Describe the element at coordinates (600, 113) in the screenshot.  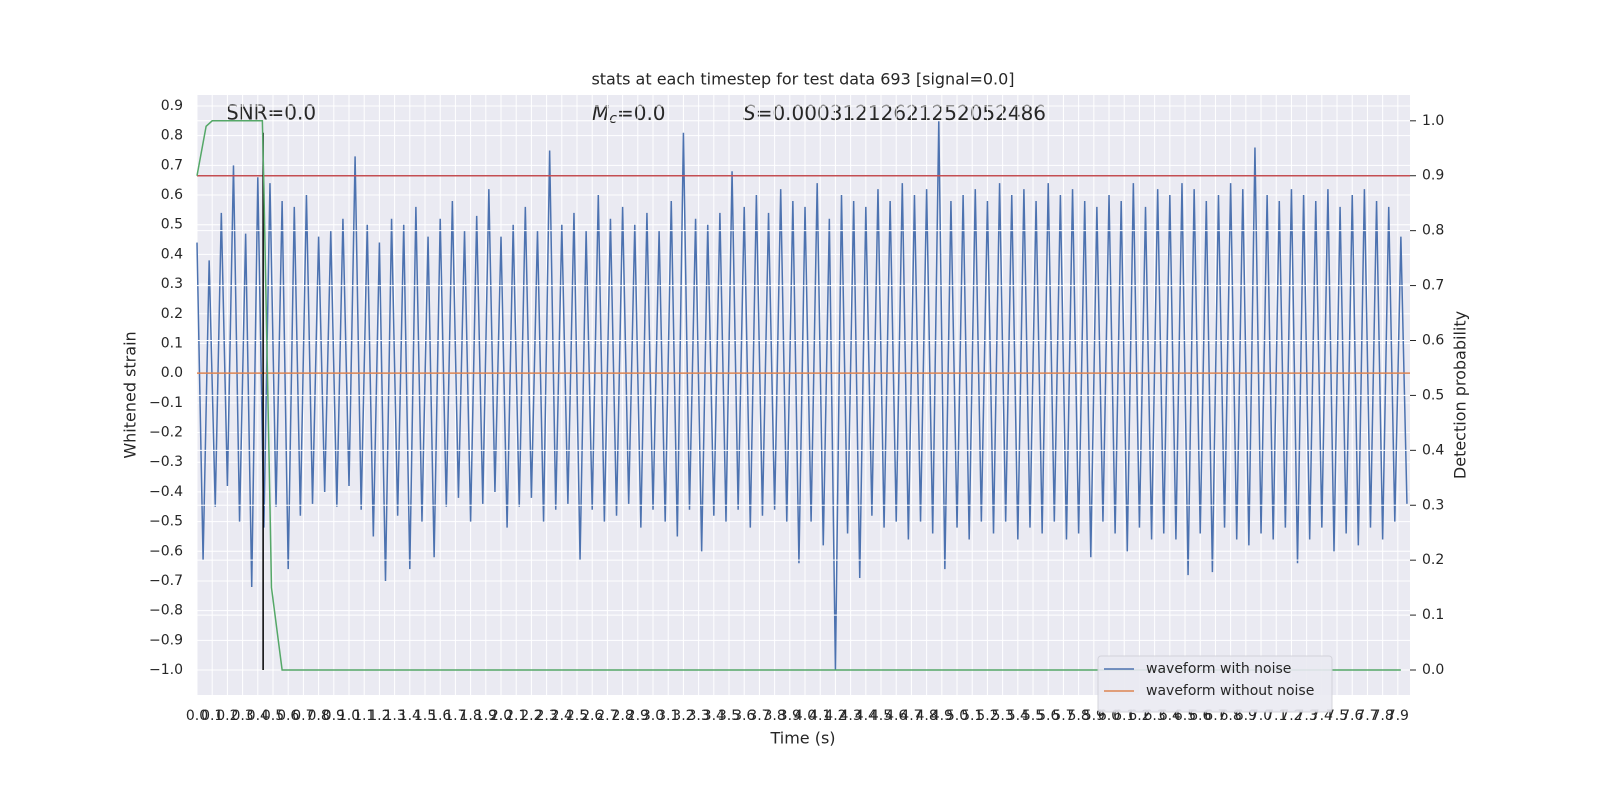
I see `annotation-symbol: M` at that location.